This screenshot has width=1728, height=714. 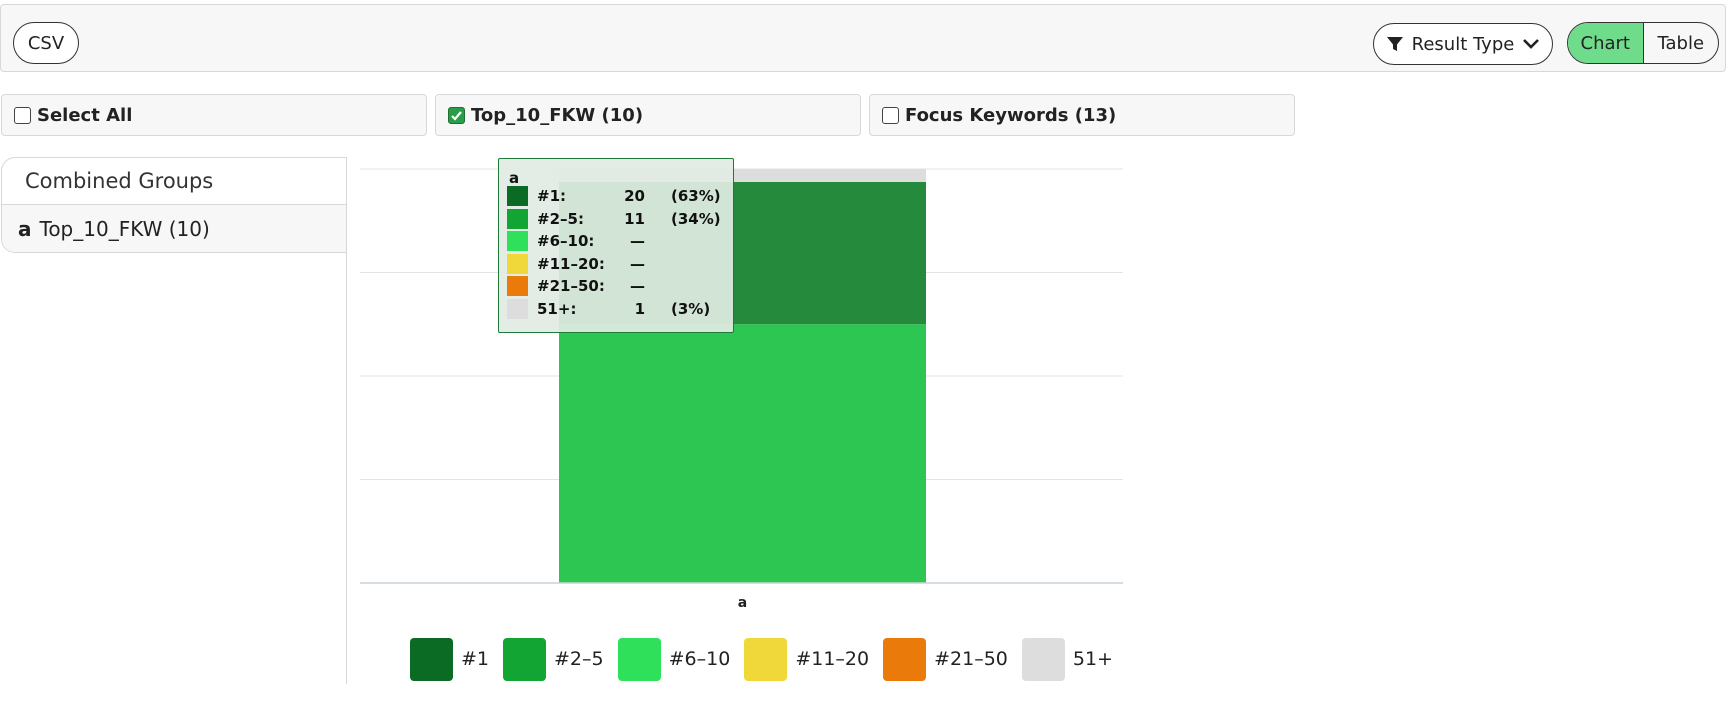 I want to click on group-filter-top10: Top_10_FKW (10), so click(x=648, y=115).